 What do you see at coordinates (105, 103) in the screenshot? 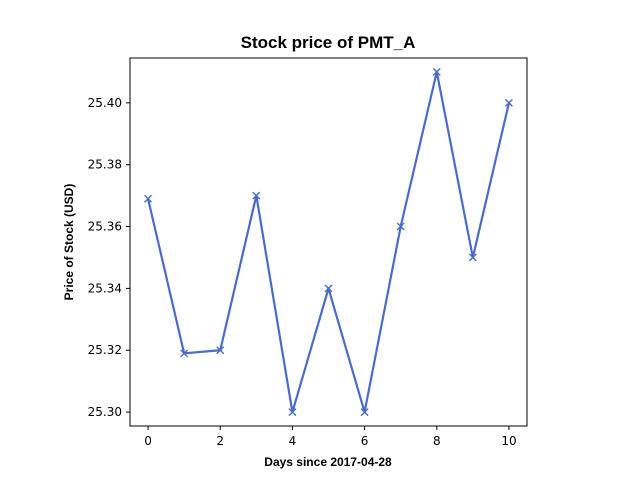
I see `y-tick-label: 25.40` at bounding box center [105, 103].